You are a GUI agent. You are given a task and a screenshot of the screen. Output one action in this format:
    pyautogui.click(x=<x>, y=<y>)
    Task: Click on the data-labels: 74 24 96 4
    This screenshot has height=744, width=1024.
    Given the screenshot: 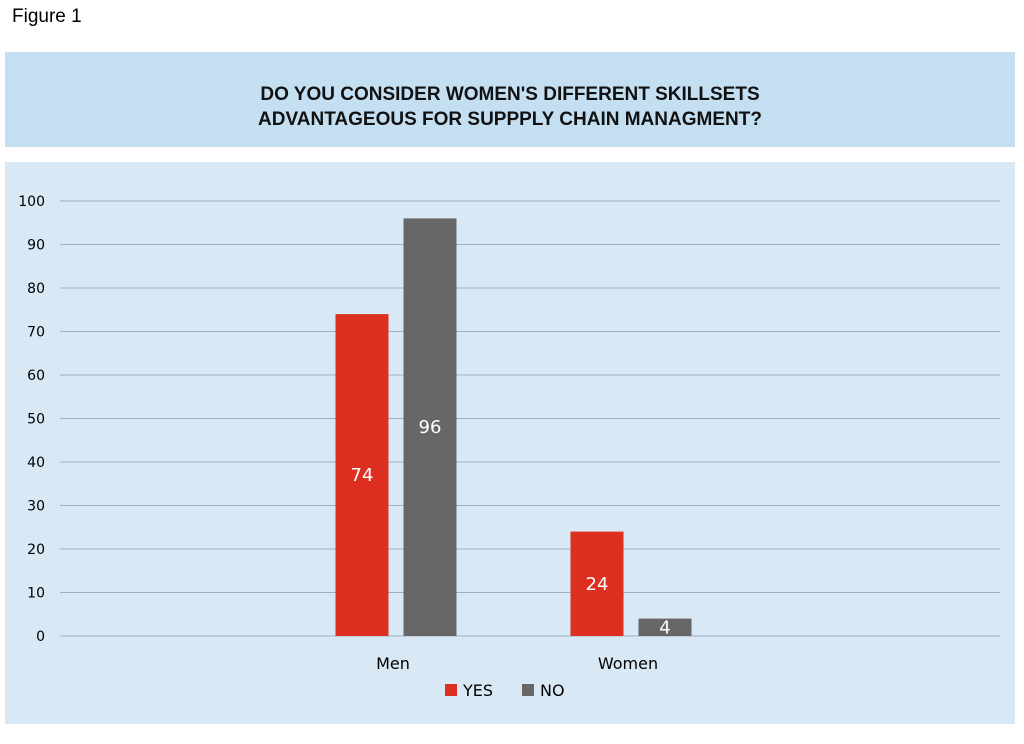 What is the action you would take?
    pyautogui.click(x=511, y=527)
    